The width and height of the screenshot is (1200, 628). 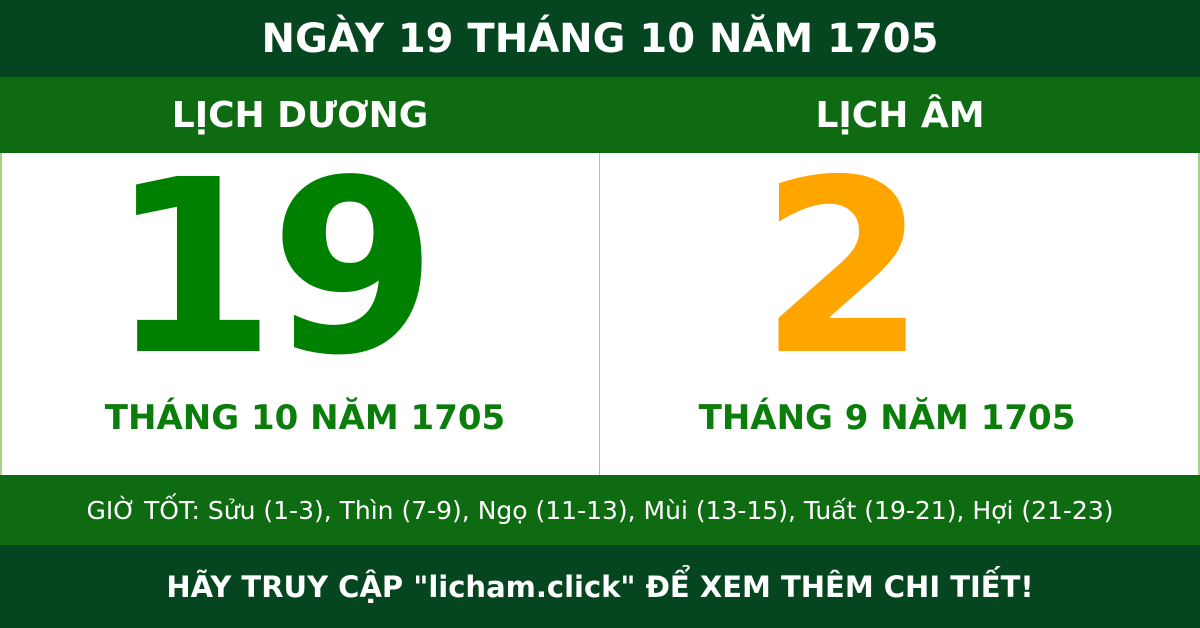 What do you see at coordinates (600, 115) in the screenshot?
I see `calendar-headers: LỊCH DƯƠNG LỊCH ÂM` at bounding box center [600, 115].